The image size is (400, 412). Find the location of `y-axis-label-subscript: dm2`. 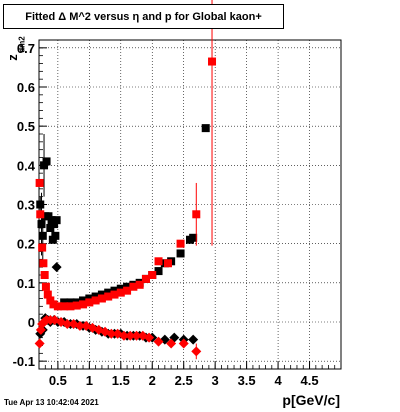

y-axis-label-subscript: dm2 is located at coordinates (22, 44).